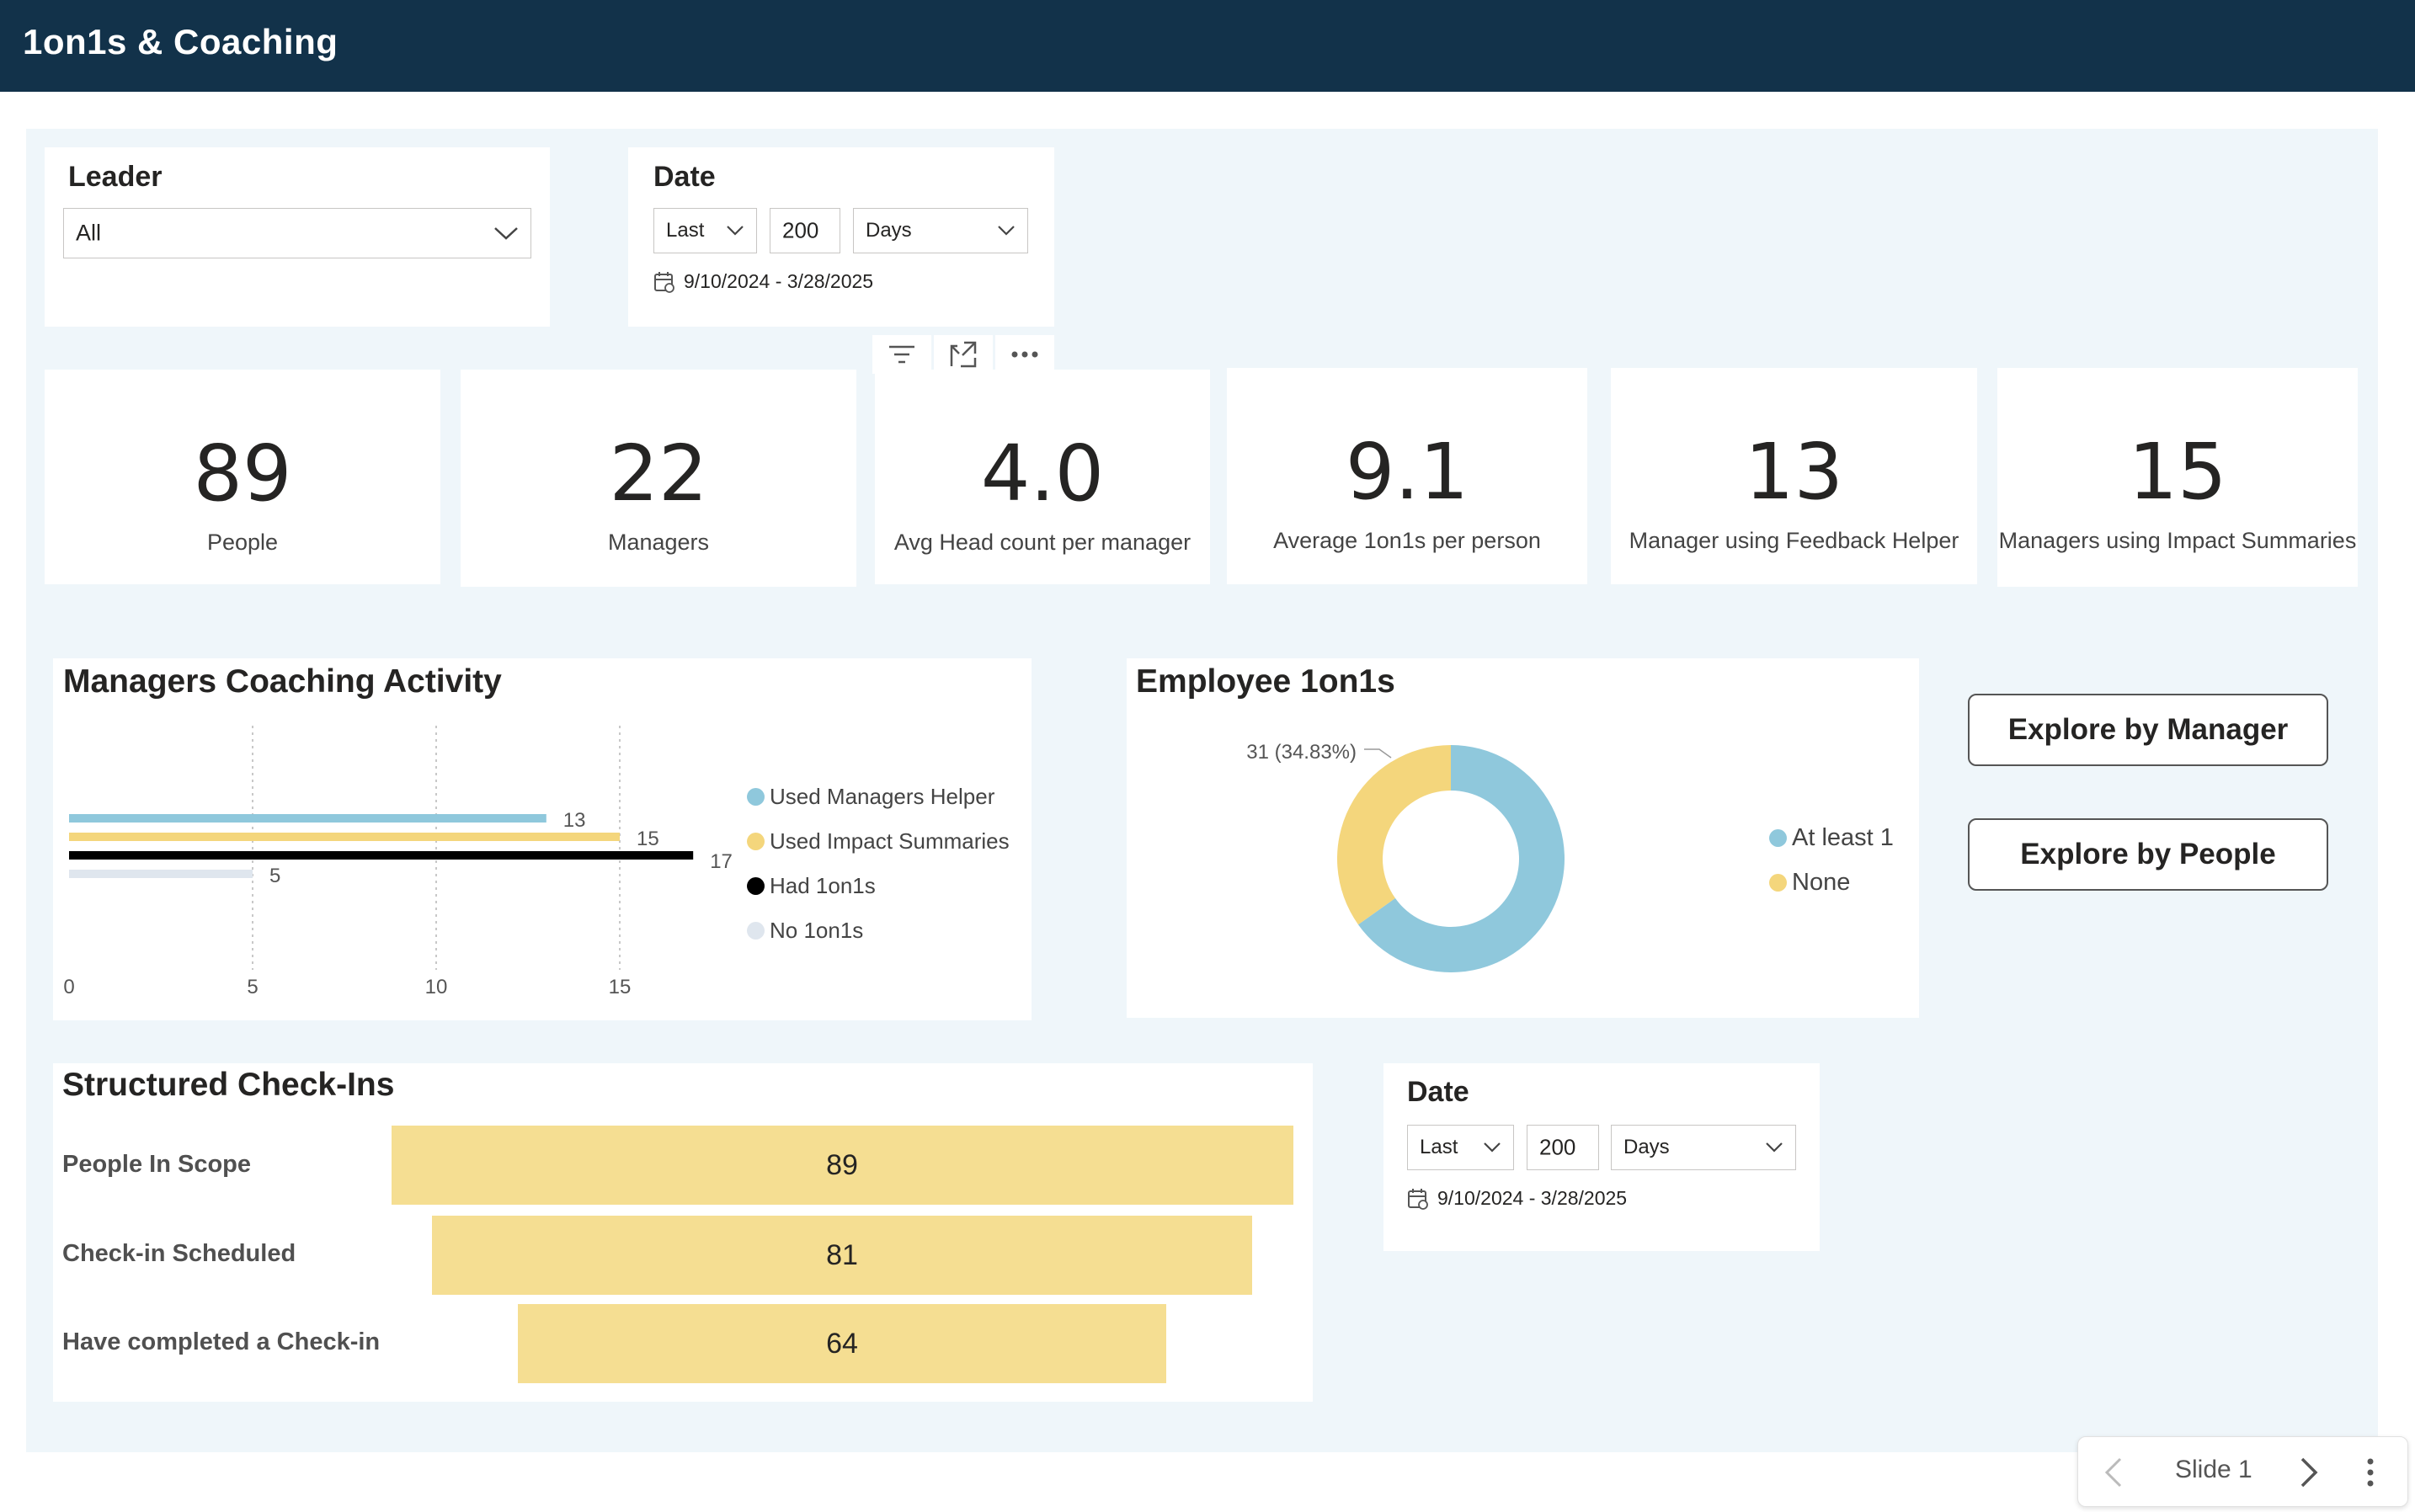 The image size is (2415, 1512). What do you see at coordinates (1407, 472) in the screenshot?
I see `kpi-value: 9.1` at bounding box center [1407, 472].